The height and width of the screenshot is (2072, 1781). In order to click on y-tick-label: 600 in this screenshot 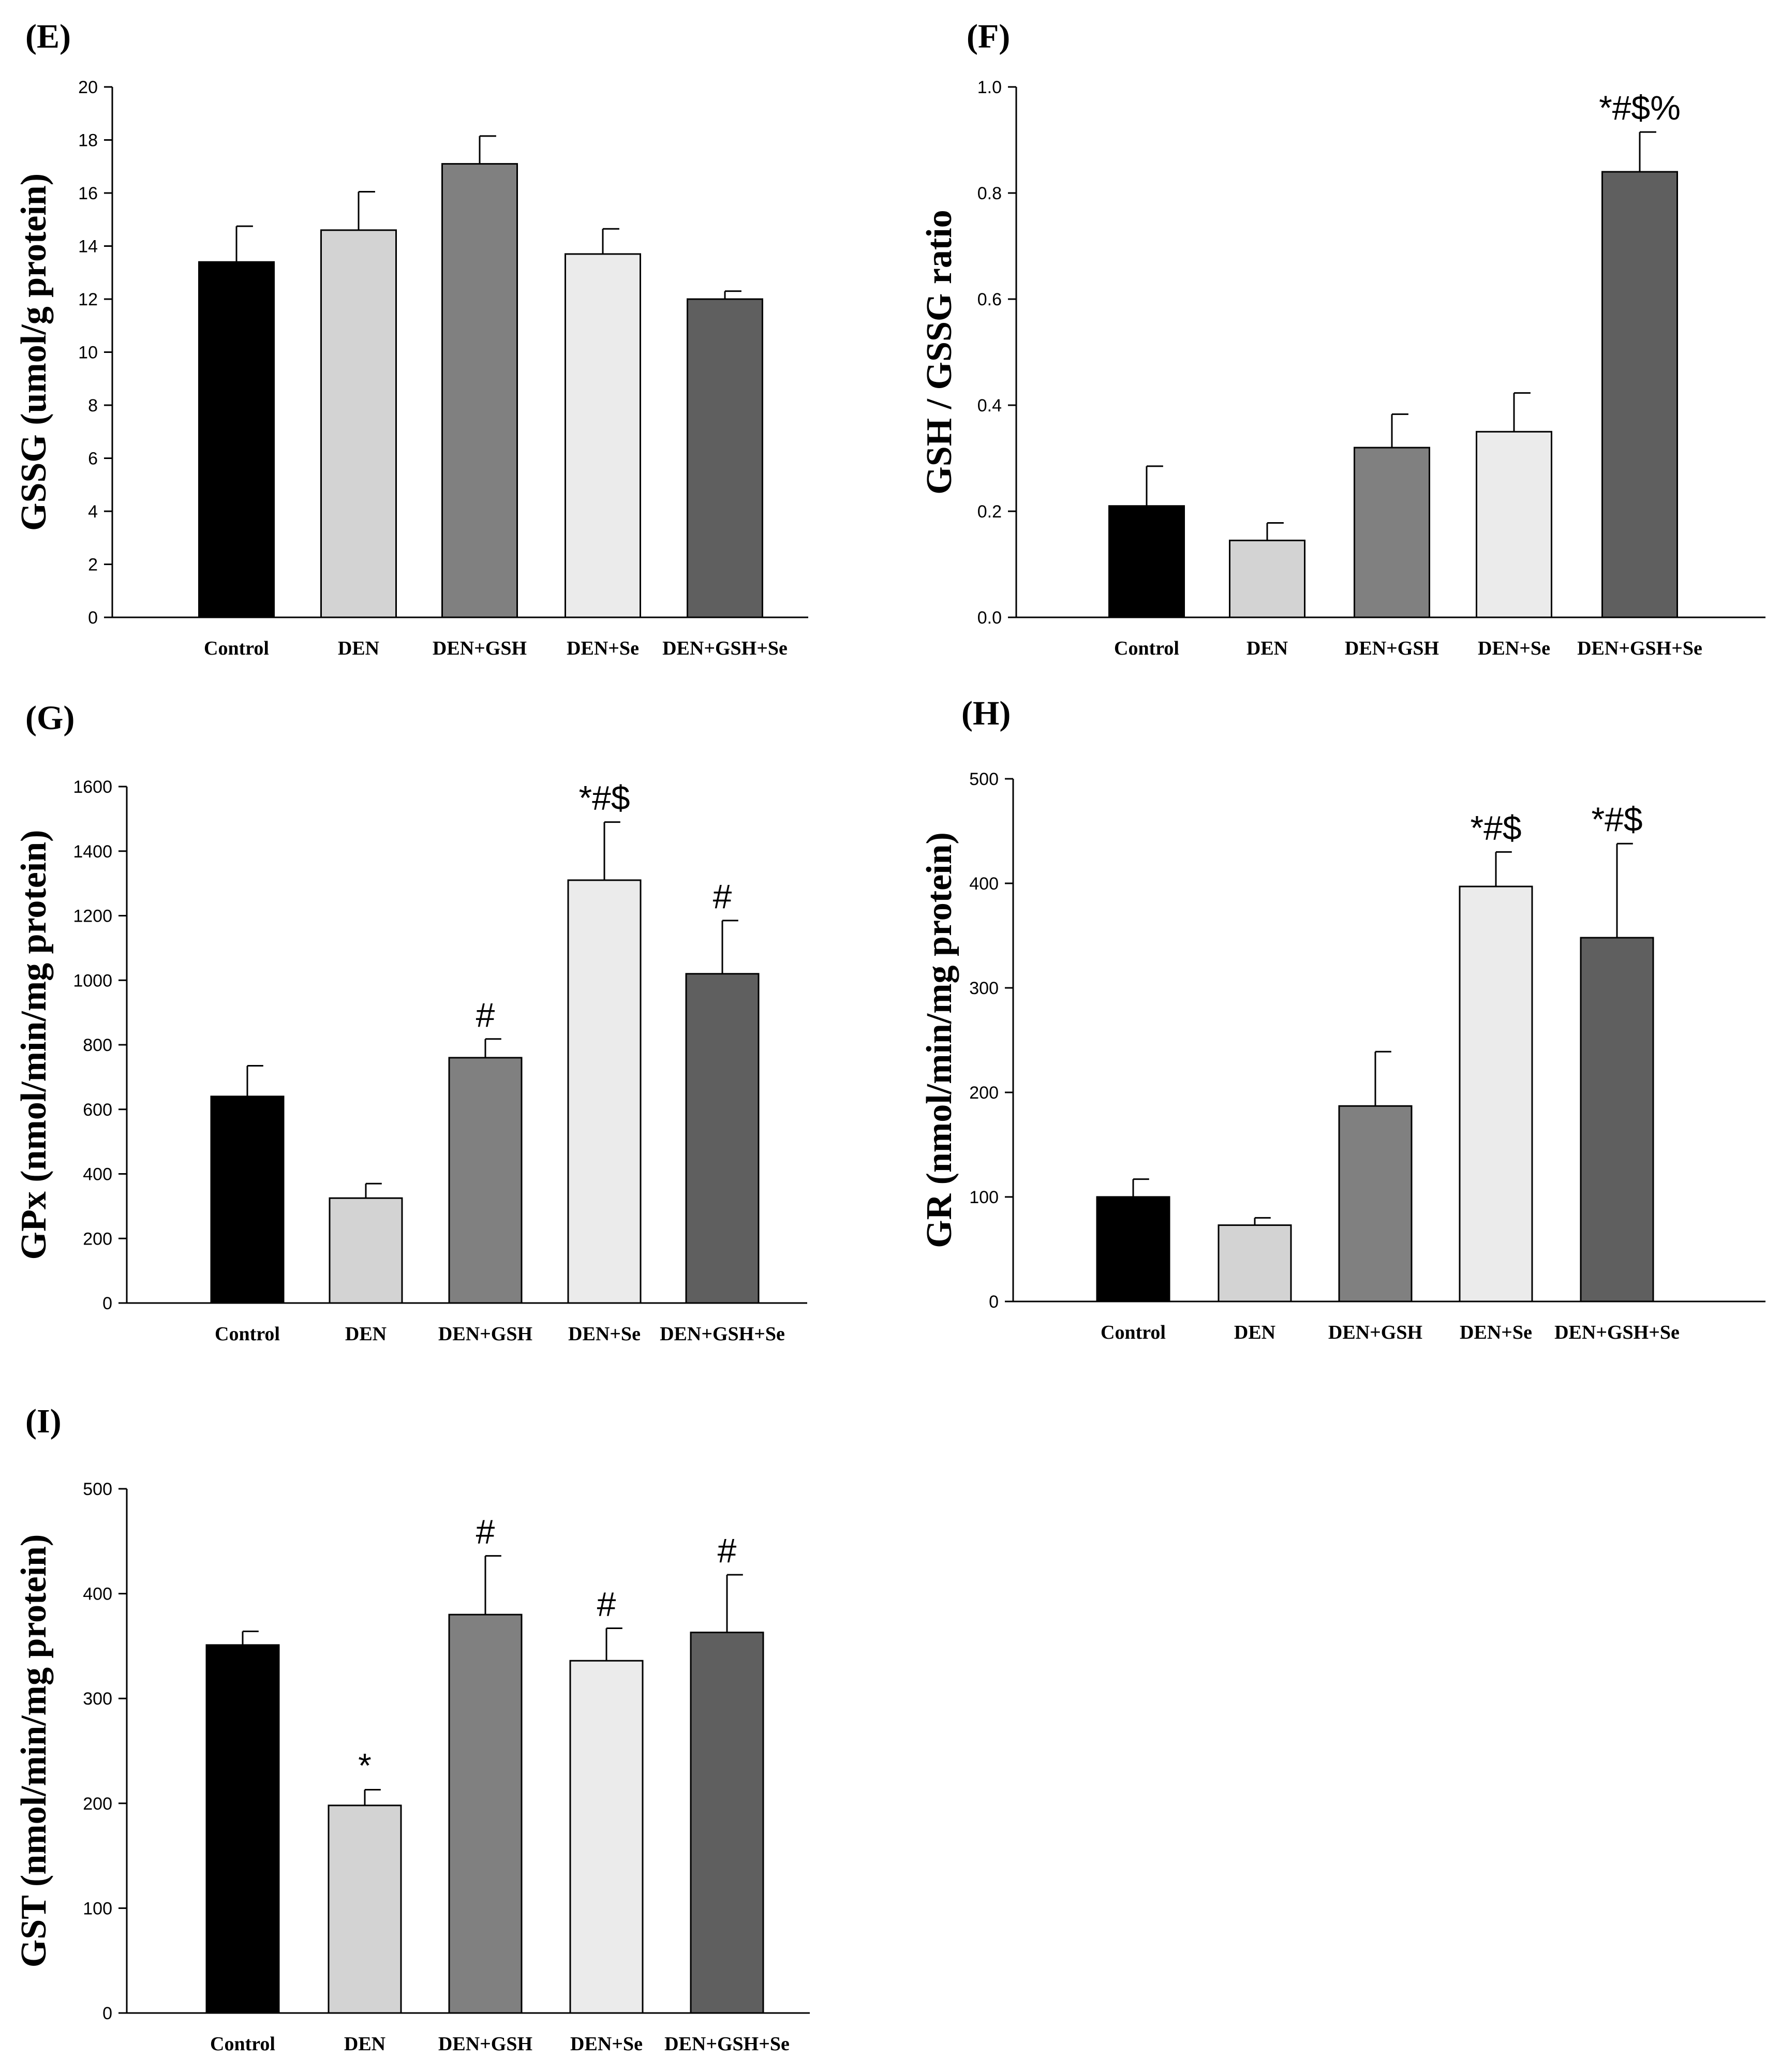, I will do `click(98, 1110)`.